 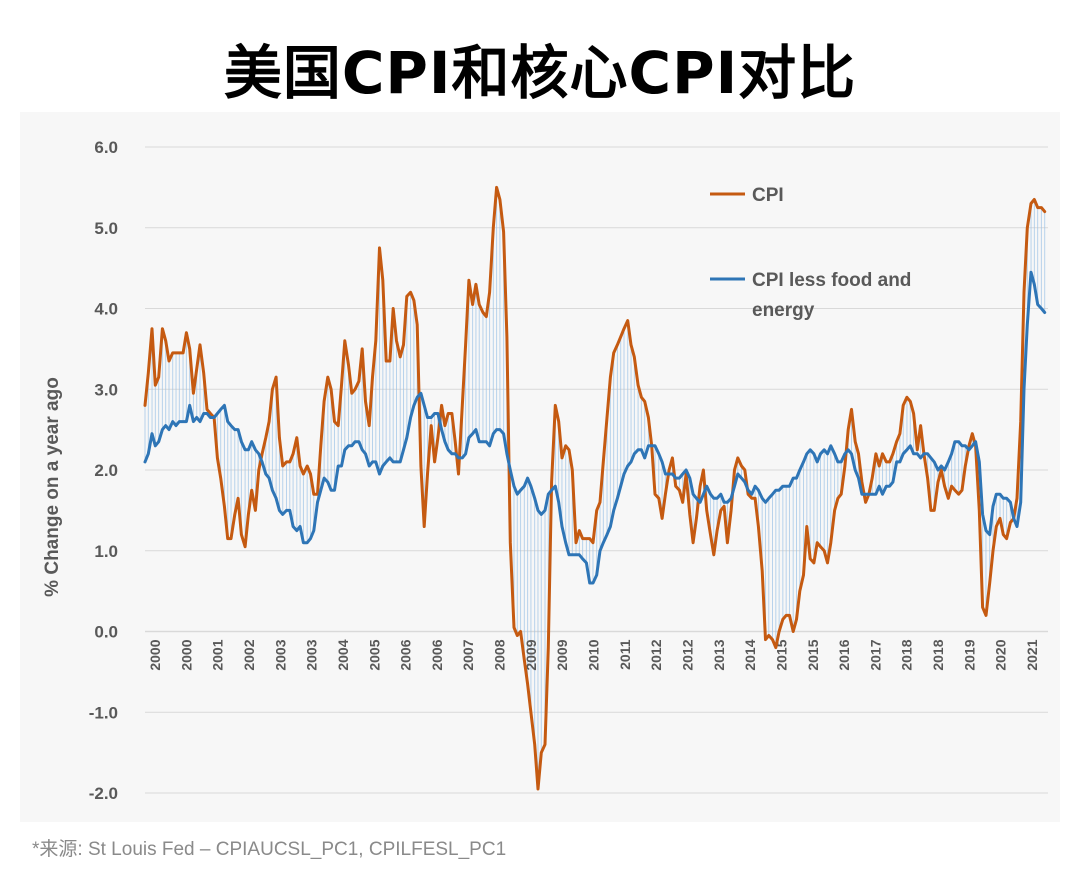 I want to click on legend-label-core-cont: energy, so click(x=783, y=310).